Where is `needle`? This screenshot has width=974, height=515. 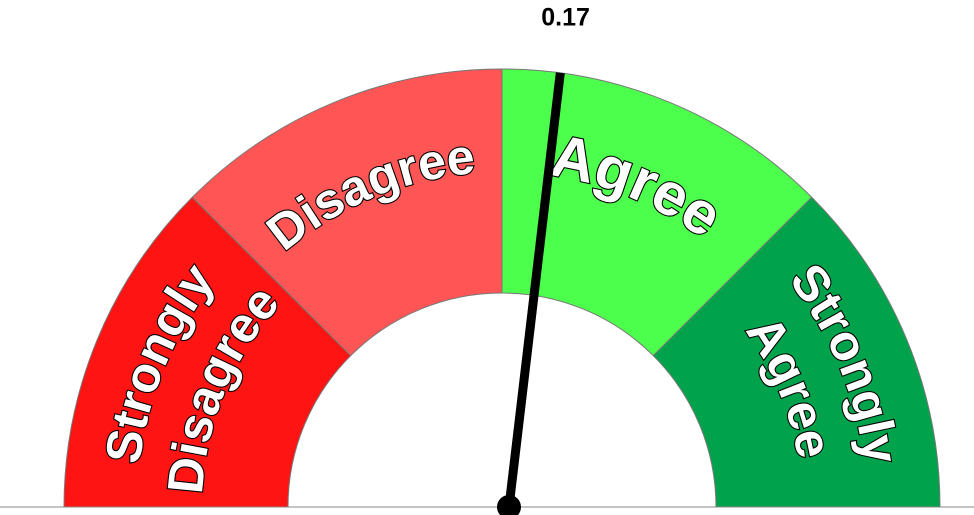 needle is located at coordinates (534, 290).